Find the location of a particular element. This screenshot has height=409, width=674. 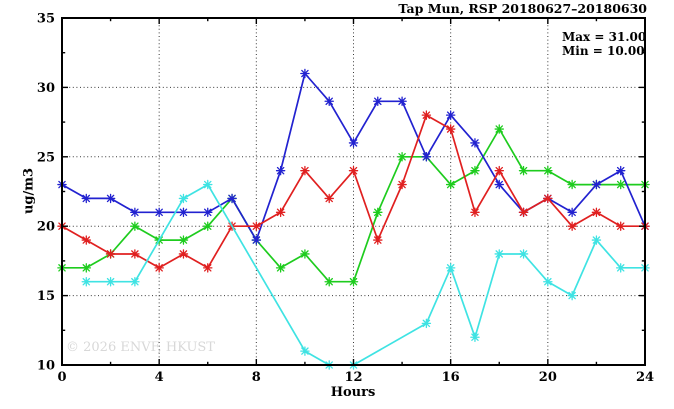

y-axis-label: ug/m3 is located at coordinates (29, 191).